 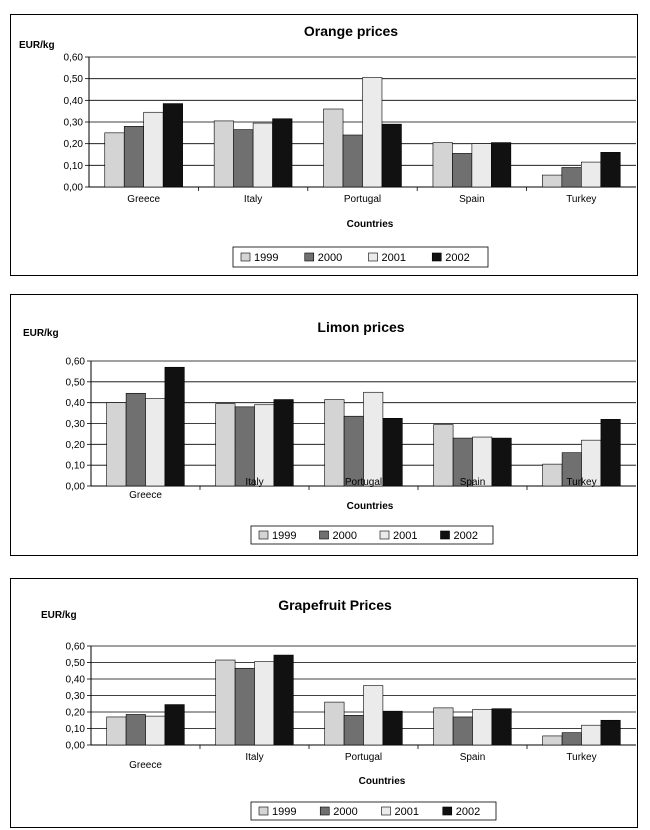 I want to click on bar-portugal-2001, so click(x=373, y=715).